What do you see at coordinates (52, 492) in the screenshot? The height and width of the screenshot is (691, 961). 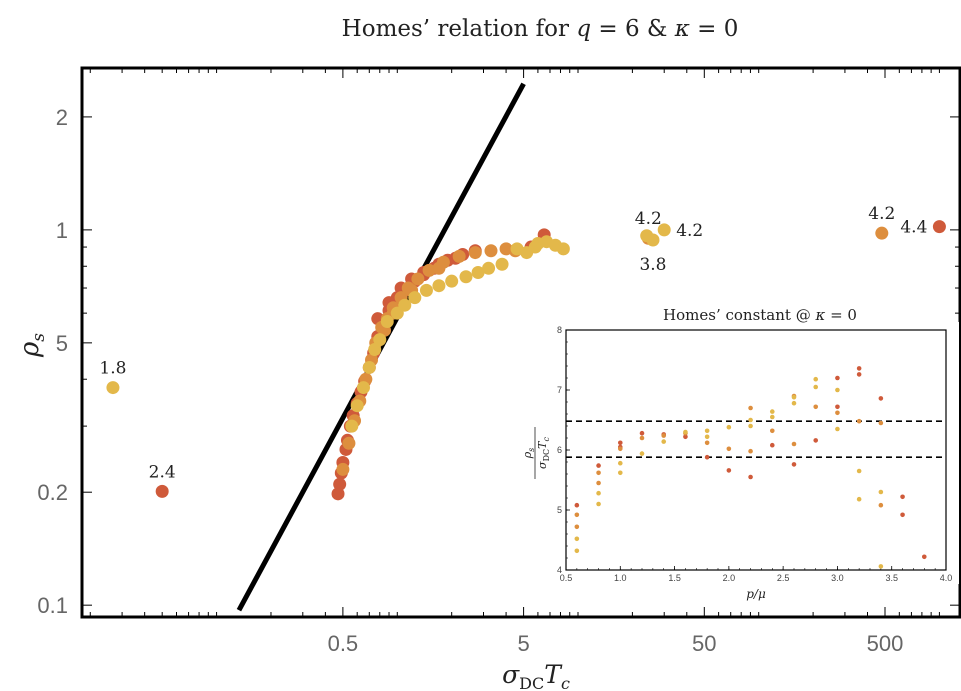 I see `y-tick-label: 0.2` at bounding box center [52, 492].